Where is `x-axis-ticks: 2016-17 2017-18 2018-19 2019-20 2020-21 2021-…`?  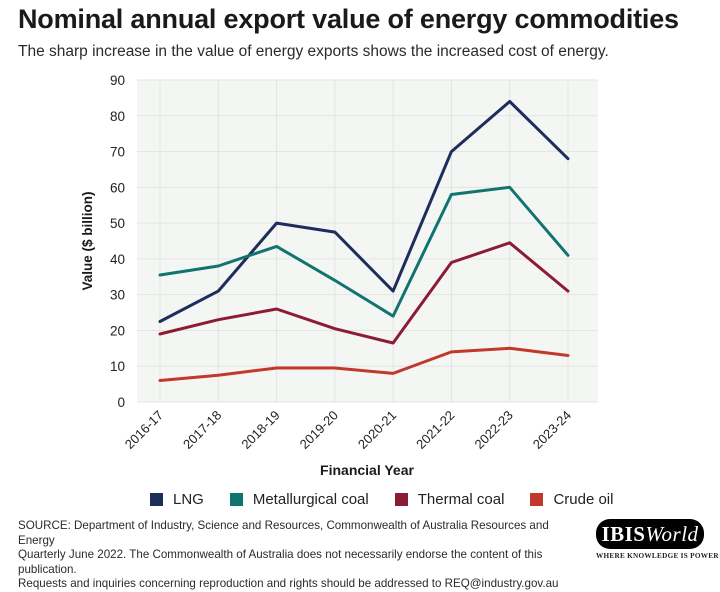 x-axis-ticks: 2016-17 2017-18 2018-19 2019-20 2020-21 2021-… is located at coordinates (348, 430).